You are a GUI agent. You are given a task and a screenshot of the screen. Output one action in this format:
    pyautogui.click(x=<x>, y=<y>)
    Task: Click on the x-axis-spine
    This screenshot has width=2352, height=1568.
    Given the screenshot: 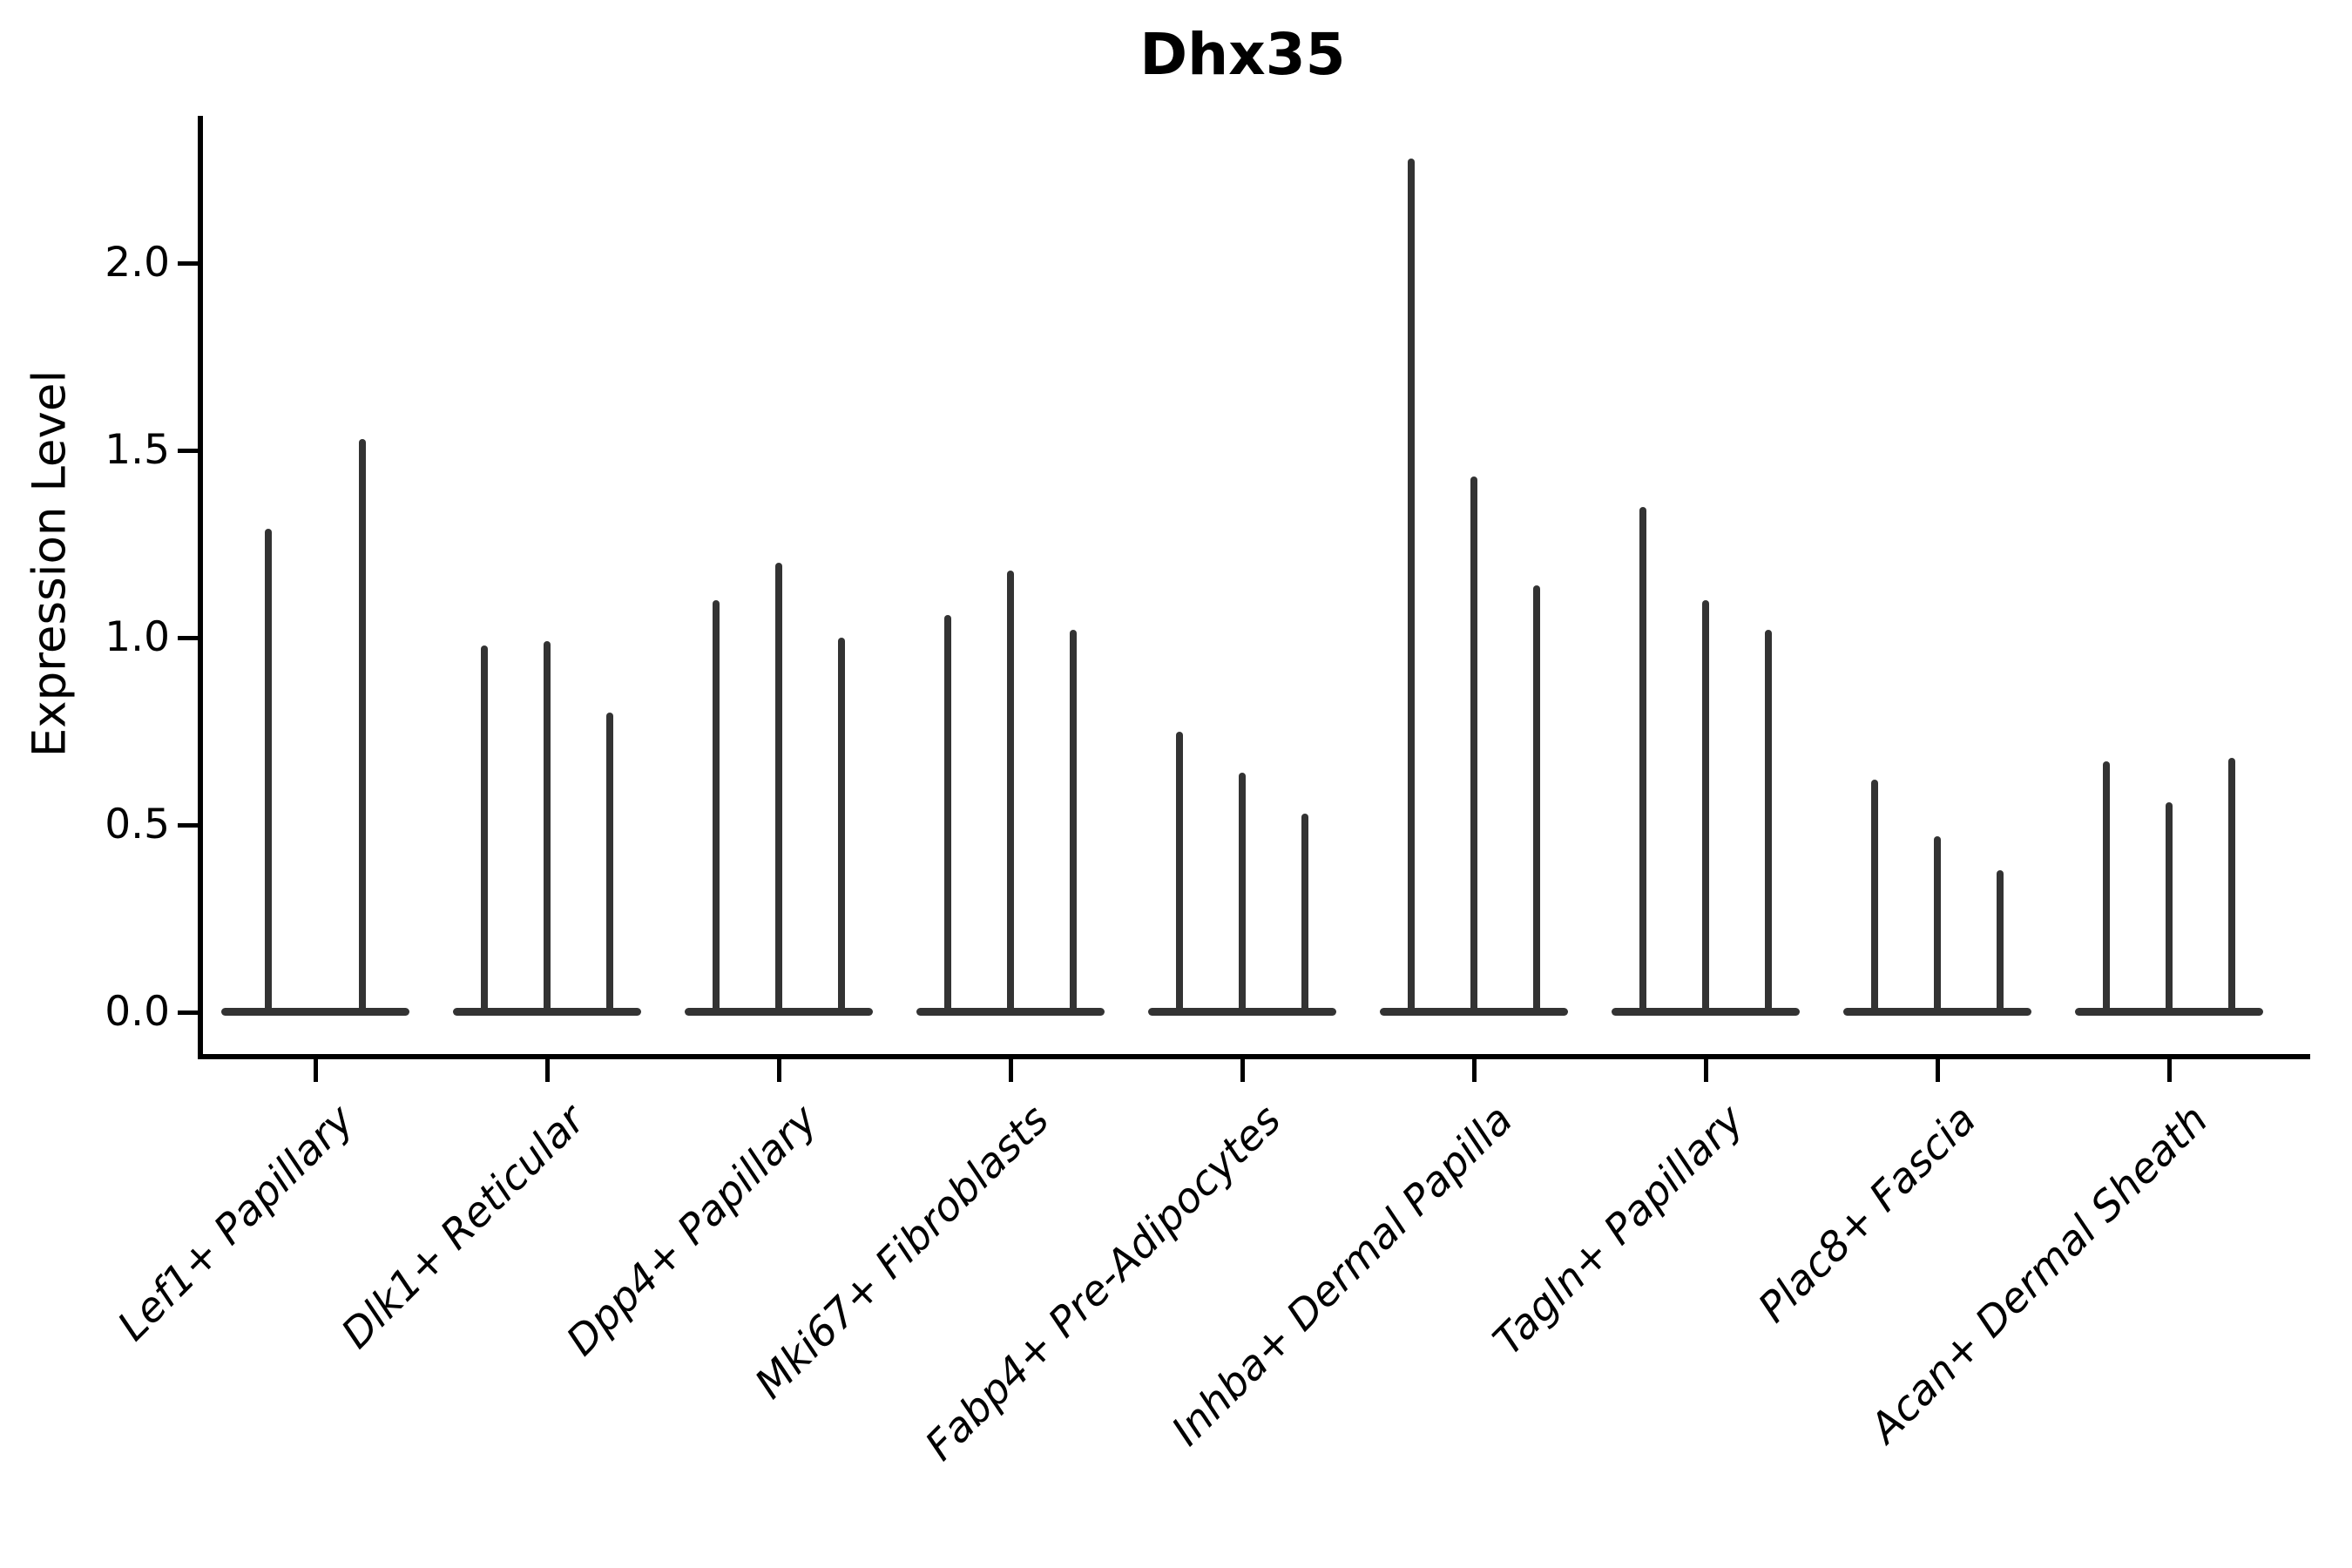 What is the action you would take?
    pyautogui.click(x=1254, y=1056)
    